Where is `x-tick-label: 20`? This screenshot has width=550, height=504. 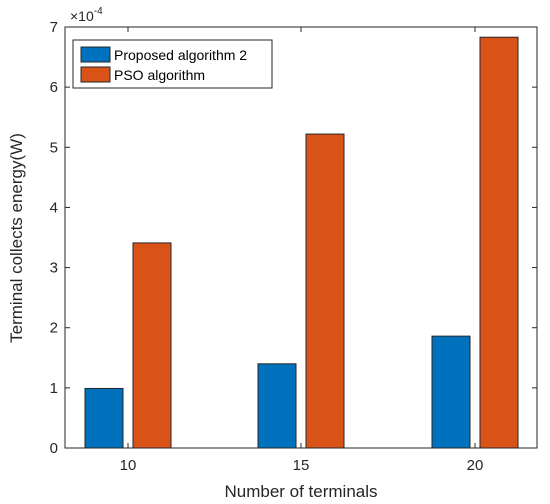 x-tick-label: 20 is located at coordinates (475, 465).